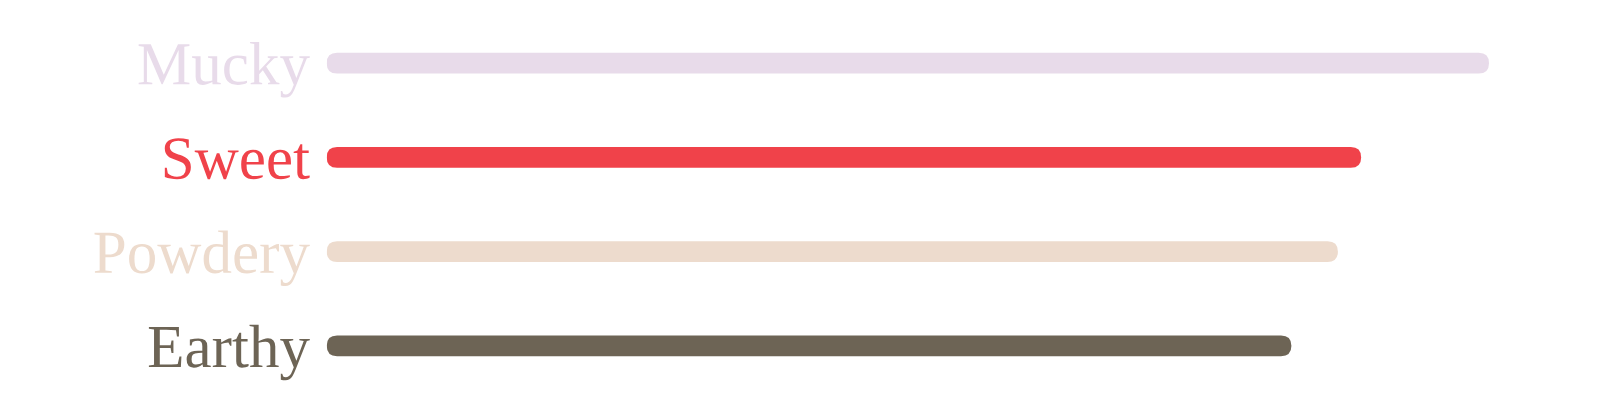 The image size is (1600, 401). I want to click on y-tick-label: Sweet, so click(237, 159).